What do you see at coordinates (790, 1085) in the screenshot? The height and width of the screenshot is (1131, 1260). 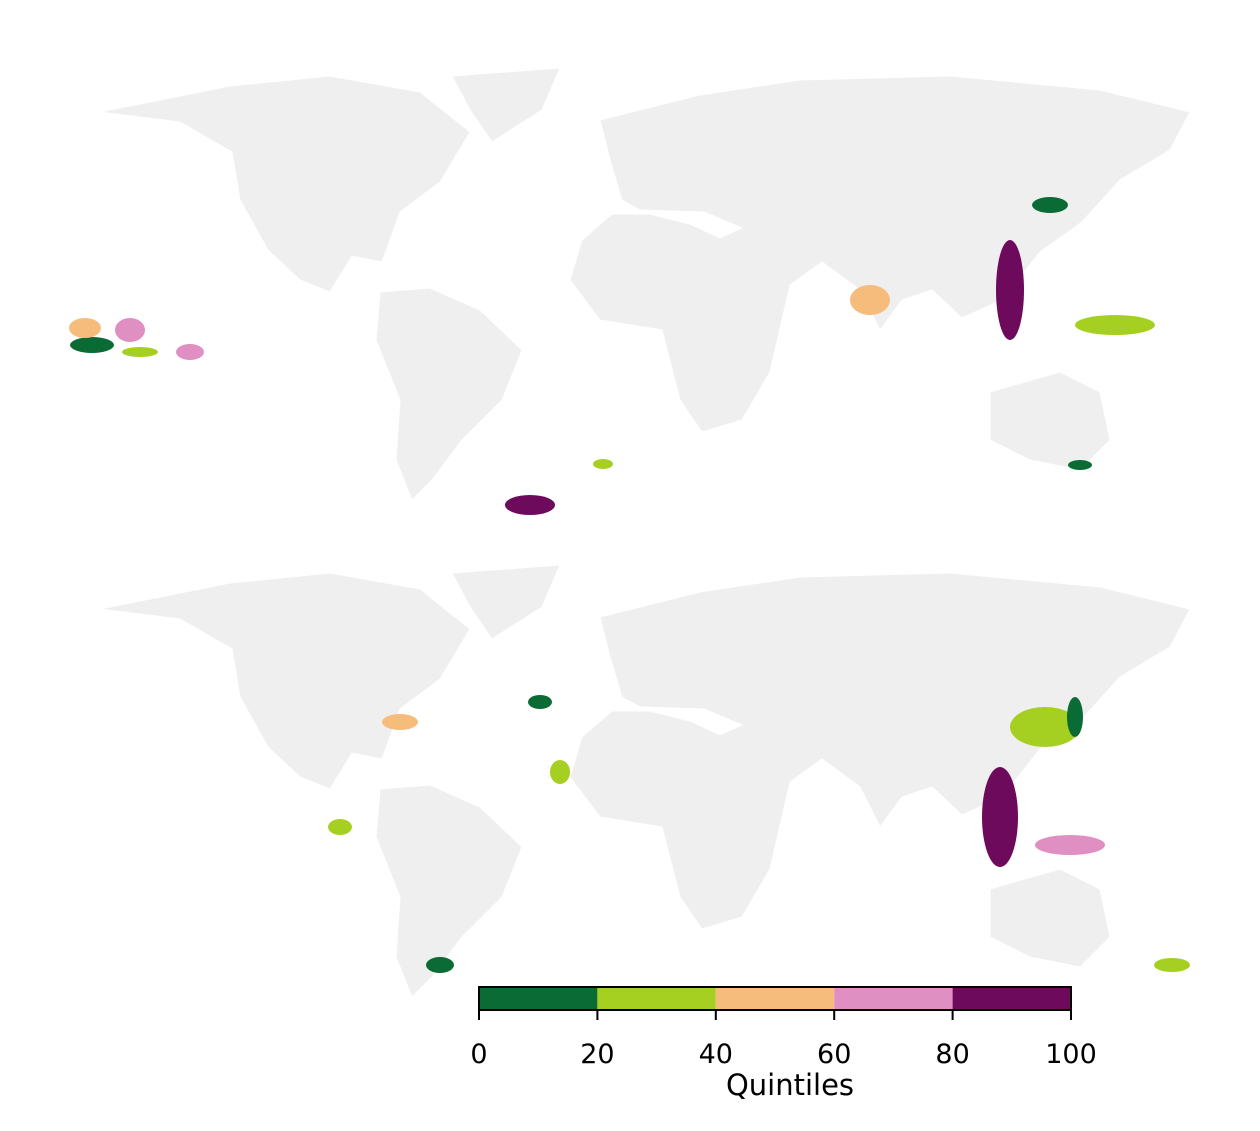 I see `colorbar-label: Quintiles` at bounding box center [790, 1085].